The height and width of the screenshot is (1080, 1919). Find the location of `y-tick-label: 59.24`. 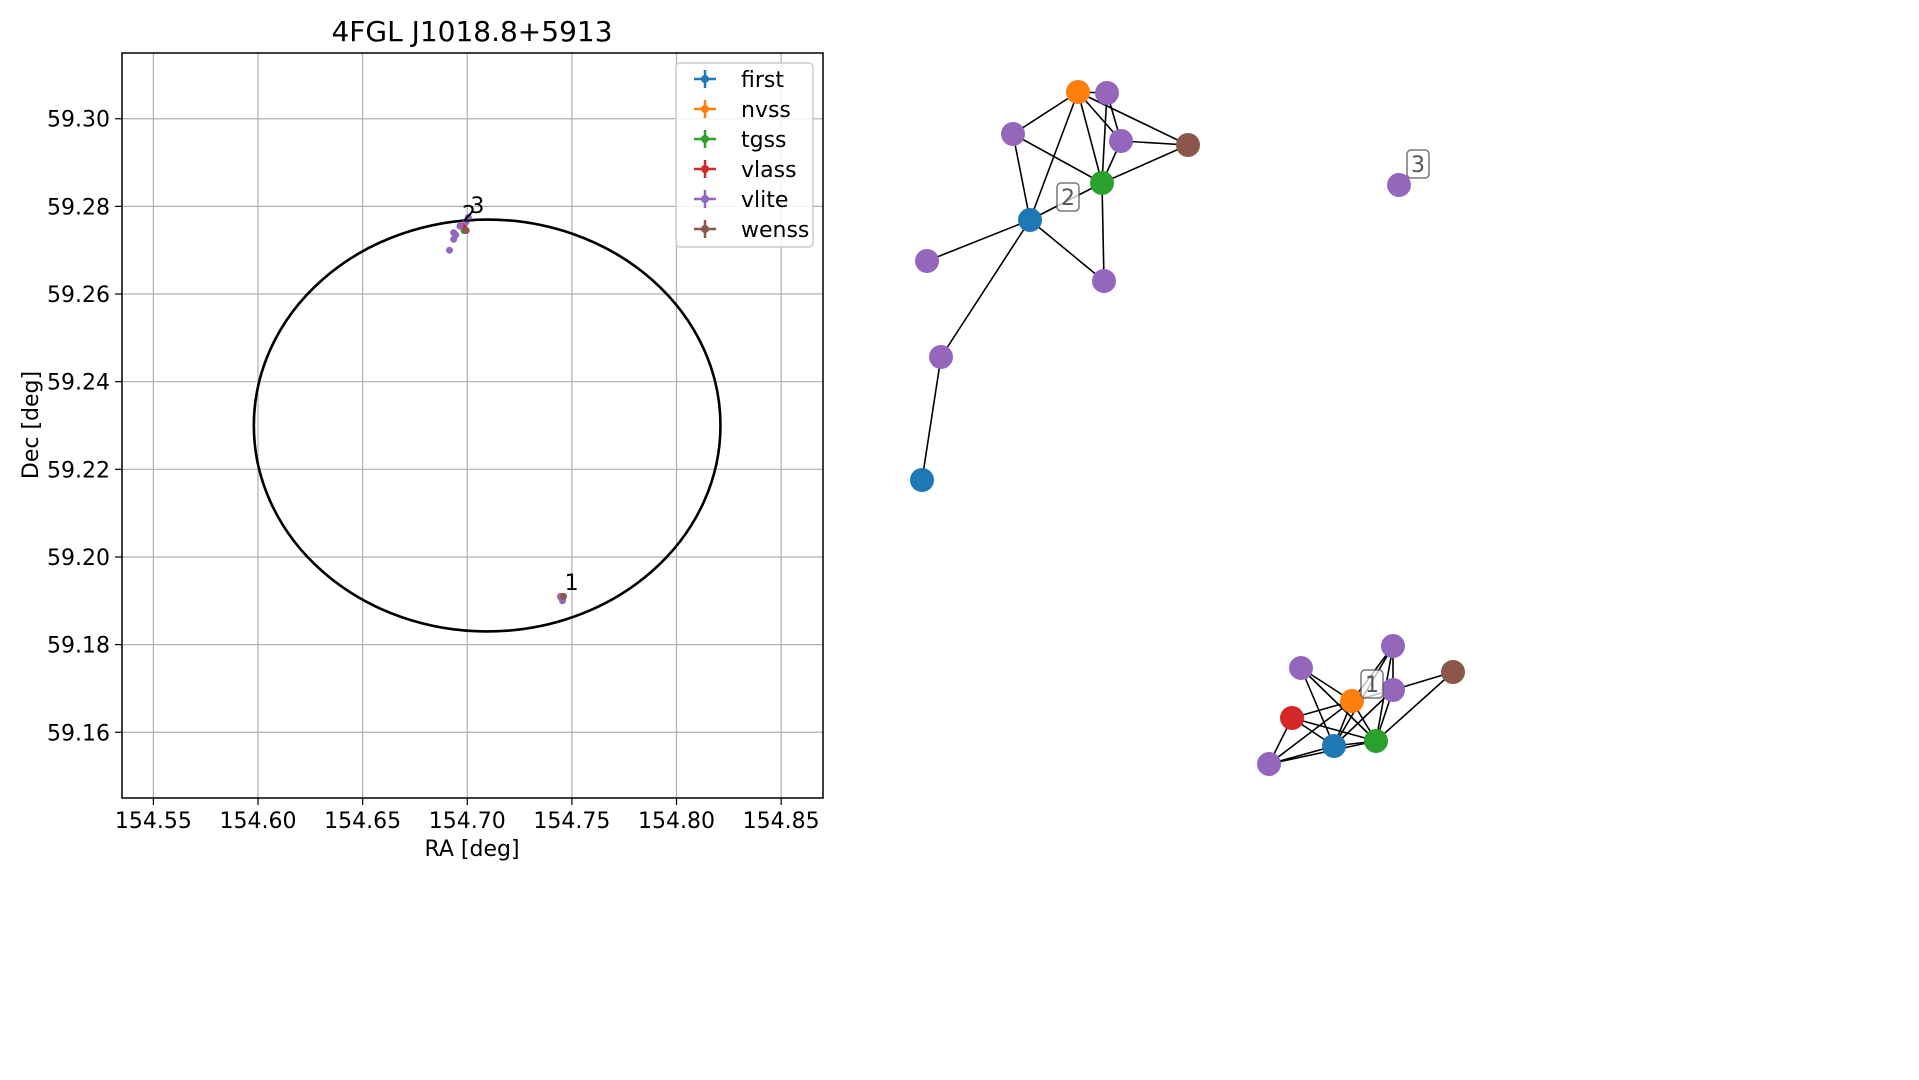

y-tick-label: 59.24 is located at coordinates (78, 383).